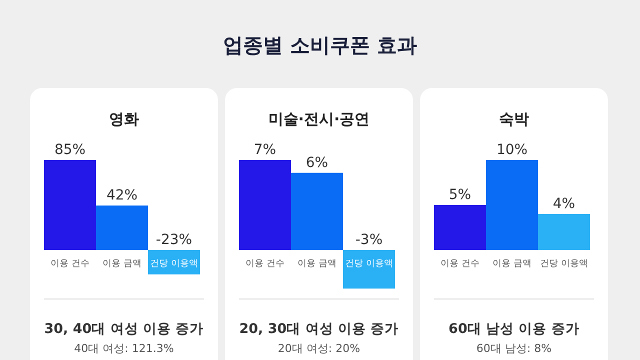  I want to click on text: 업종별 소비쿠폰 효과, so click(320, 45).